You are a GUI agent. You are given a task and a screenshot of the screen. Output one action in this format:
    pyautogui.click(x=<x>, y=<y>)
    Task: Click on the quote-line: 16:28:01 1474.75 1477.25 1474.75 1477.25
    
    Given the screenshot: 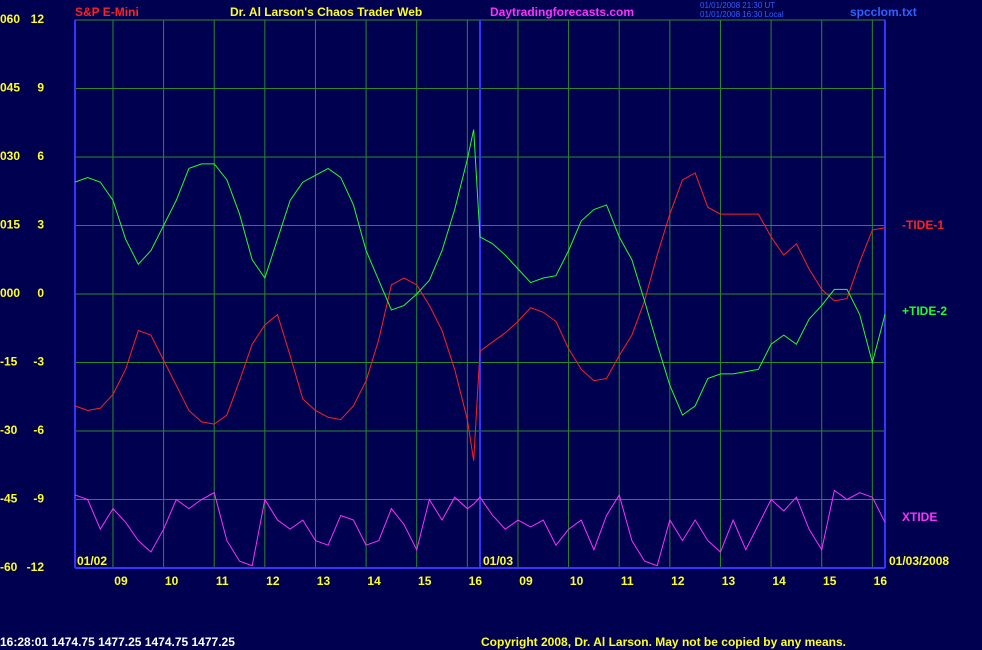 What is the action you would take?
    pyautogui.click(x=117, y=642)
    